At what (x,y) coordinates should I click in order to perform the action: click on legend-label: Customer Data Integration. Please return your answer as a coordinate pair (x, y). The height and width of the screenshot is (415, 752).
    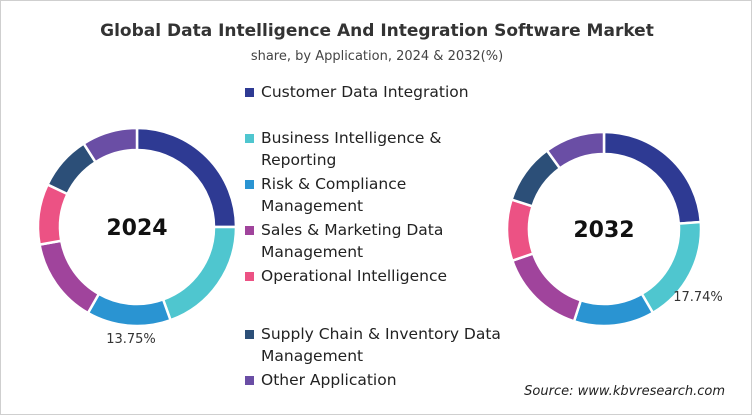
    Looking at the image, I should click on (365, 92).